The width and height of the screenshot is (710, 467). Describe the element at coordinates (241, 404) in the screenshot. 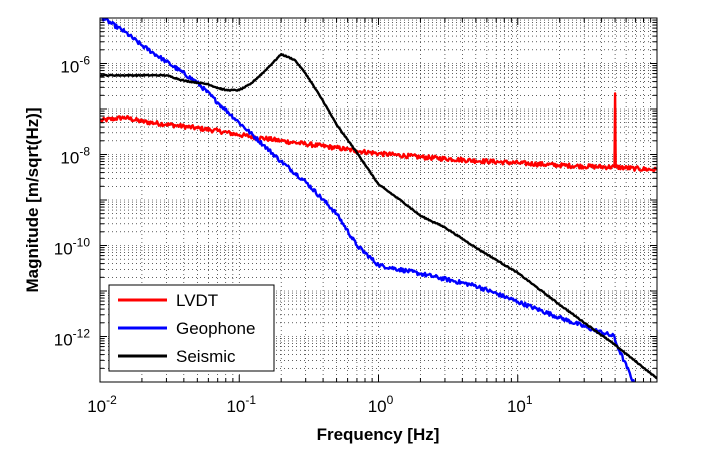

I see `x-tick-label: 10⁻¹` at that location.